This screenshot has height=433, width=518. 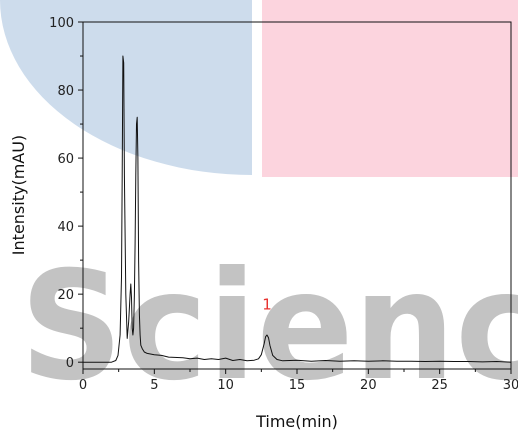 I want to click on peak-label: 1, so click(x=267, y=304).